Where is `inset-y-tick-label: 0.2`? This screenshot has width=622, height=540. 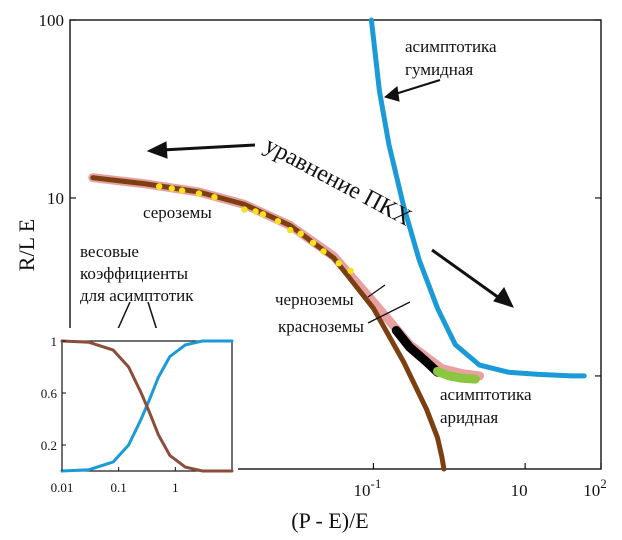 inset-y-tick-label: 0.2 is located at coordinates (49, 445).